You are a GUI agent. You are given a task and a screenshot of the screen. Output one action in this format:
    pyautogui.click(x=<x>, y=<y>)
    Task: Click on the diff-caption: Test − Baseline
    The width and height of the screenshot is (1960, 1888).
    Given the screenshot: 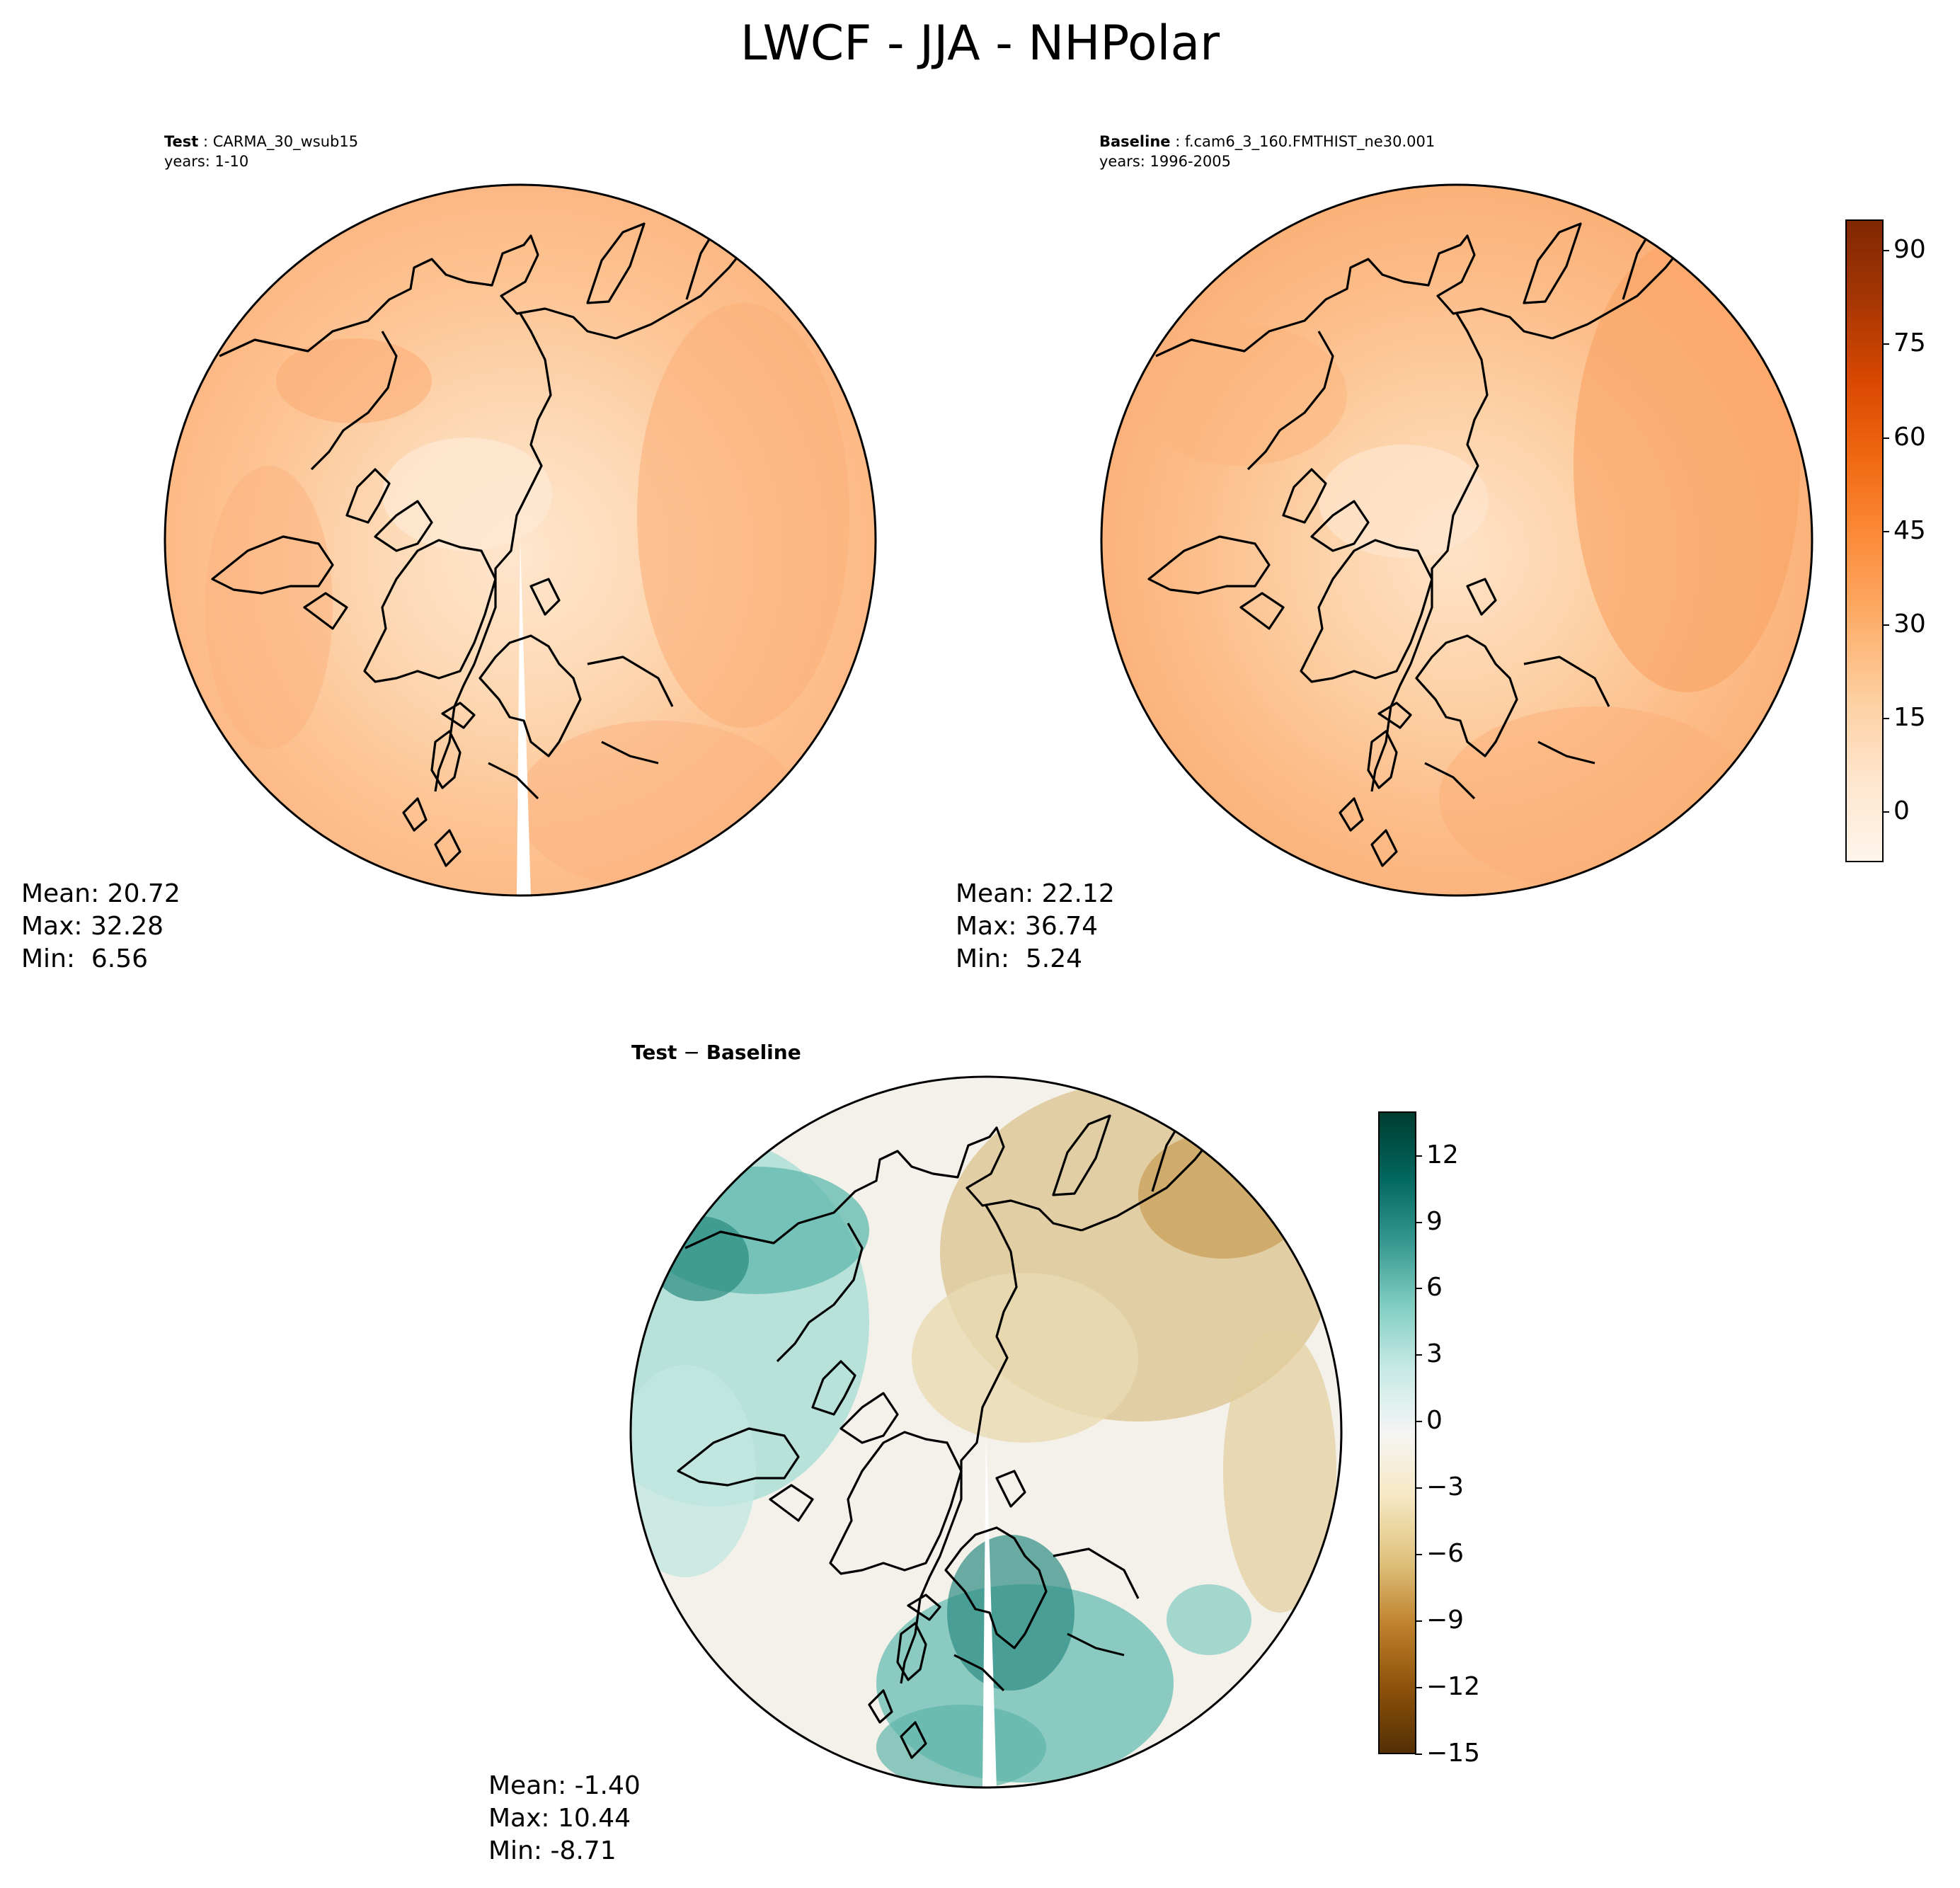 What is the action you would take?
    pyautogui.click(x=716, y=1052)
    